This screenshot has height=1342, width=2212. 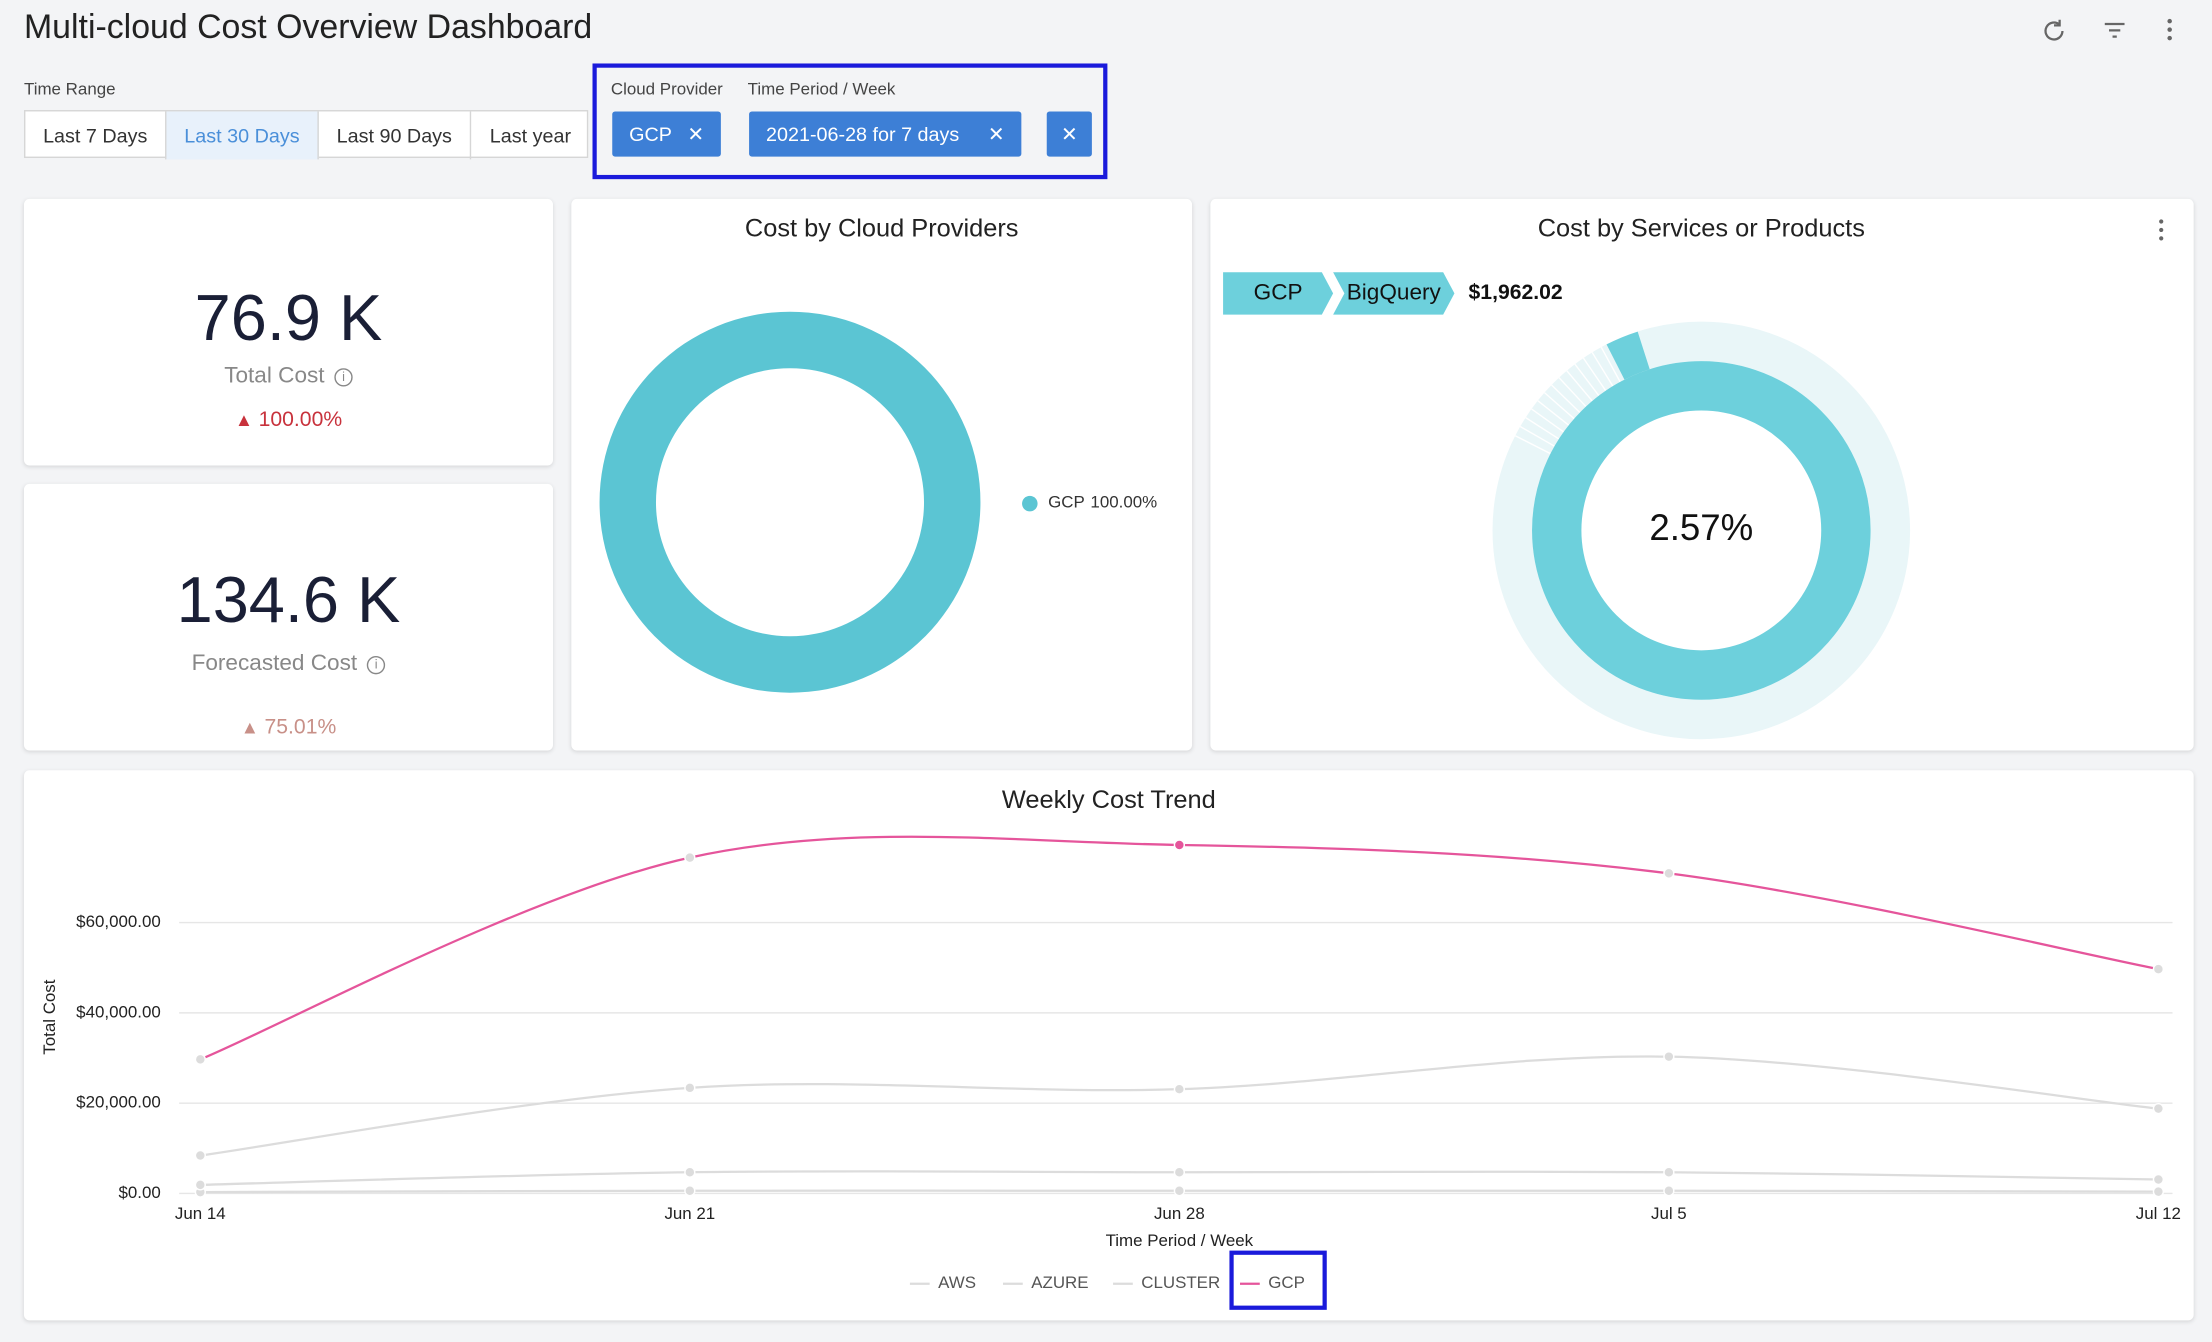 I want to click on y-tick-label: $0.00, so click(x=140, y=1192).